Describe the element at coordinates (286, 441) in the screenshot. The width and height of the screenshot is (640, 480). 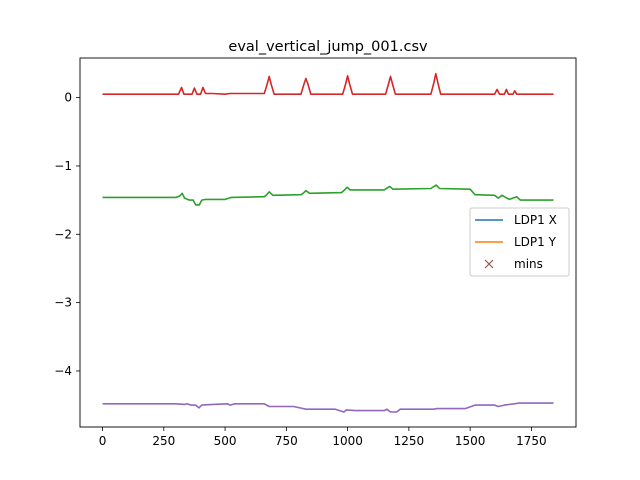
I see `x-tick-label: 750` at that location.